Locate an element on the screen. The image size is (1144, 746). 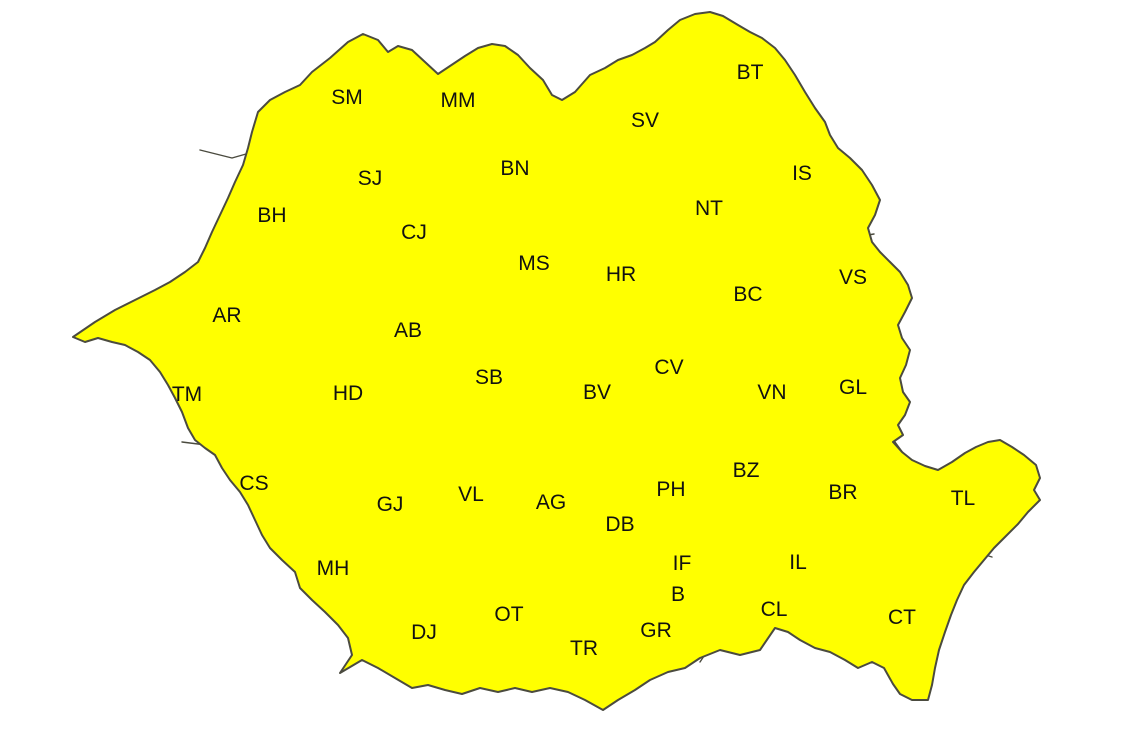
county-label-SM: SM is located at coordinates (347, 97).